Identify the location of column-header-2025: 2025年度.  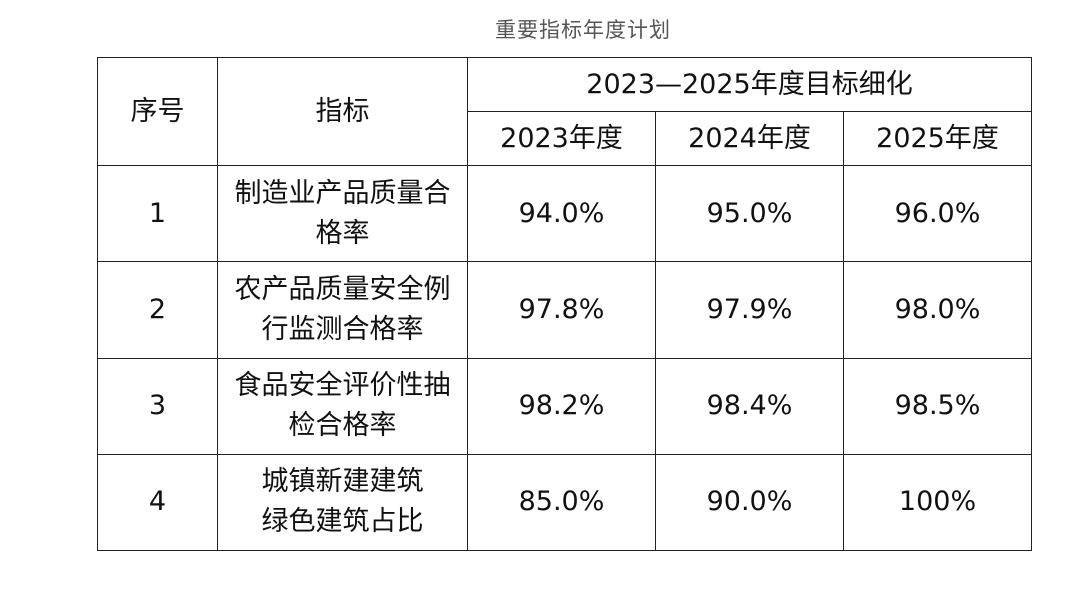
(937, 139).